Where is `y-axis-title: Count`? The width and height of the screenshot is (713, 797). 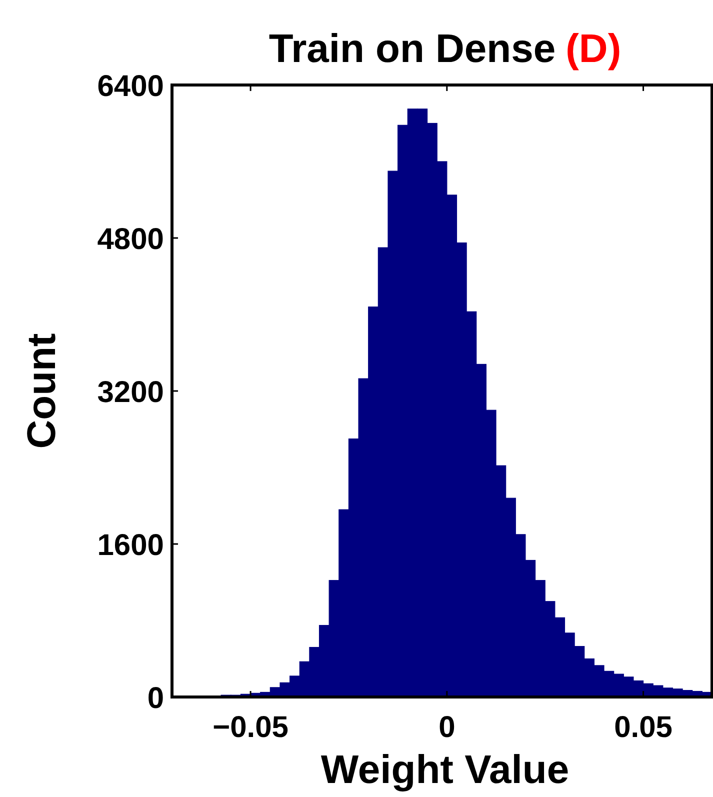
y-axis-title: Count is located at coordinates (42, 391).